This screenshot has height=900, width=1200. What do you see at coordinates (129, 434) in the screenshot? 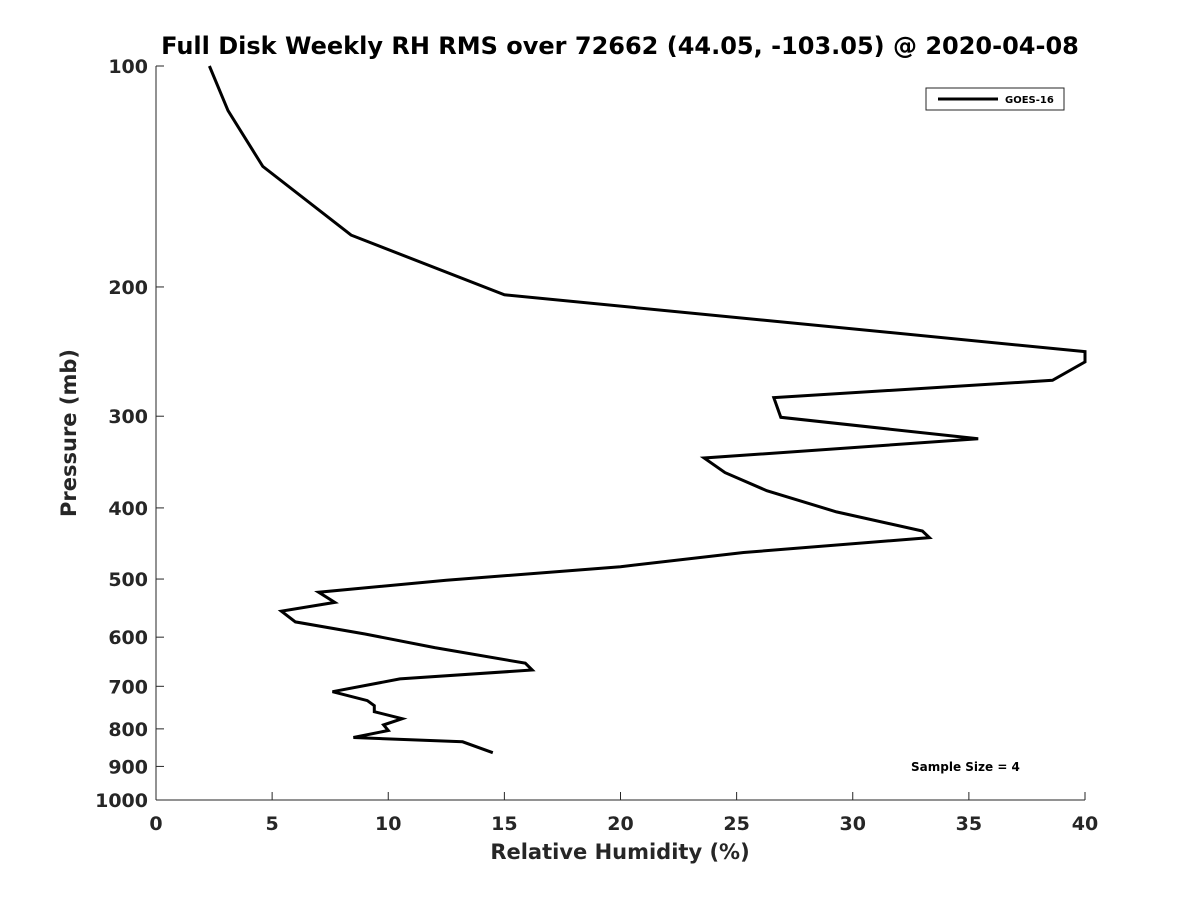
I see `y-axis-ticks: 100 200 300 400 500 600 700 800 900 1000` at bounding box center [129, 434].